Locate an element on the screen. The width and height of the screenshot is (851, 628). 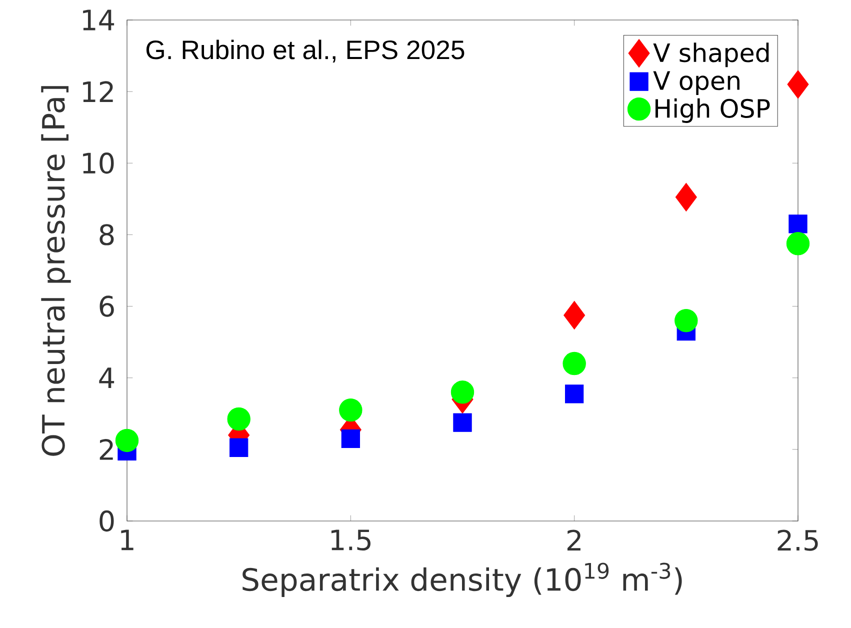
x-axis-title: Separatrix density (10$^{19}$ m$^{-3}$) is located at coordinates (462, 580).